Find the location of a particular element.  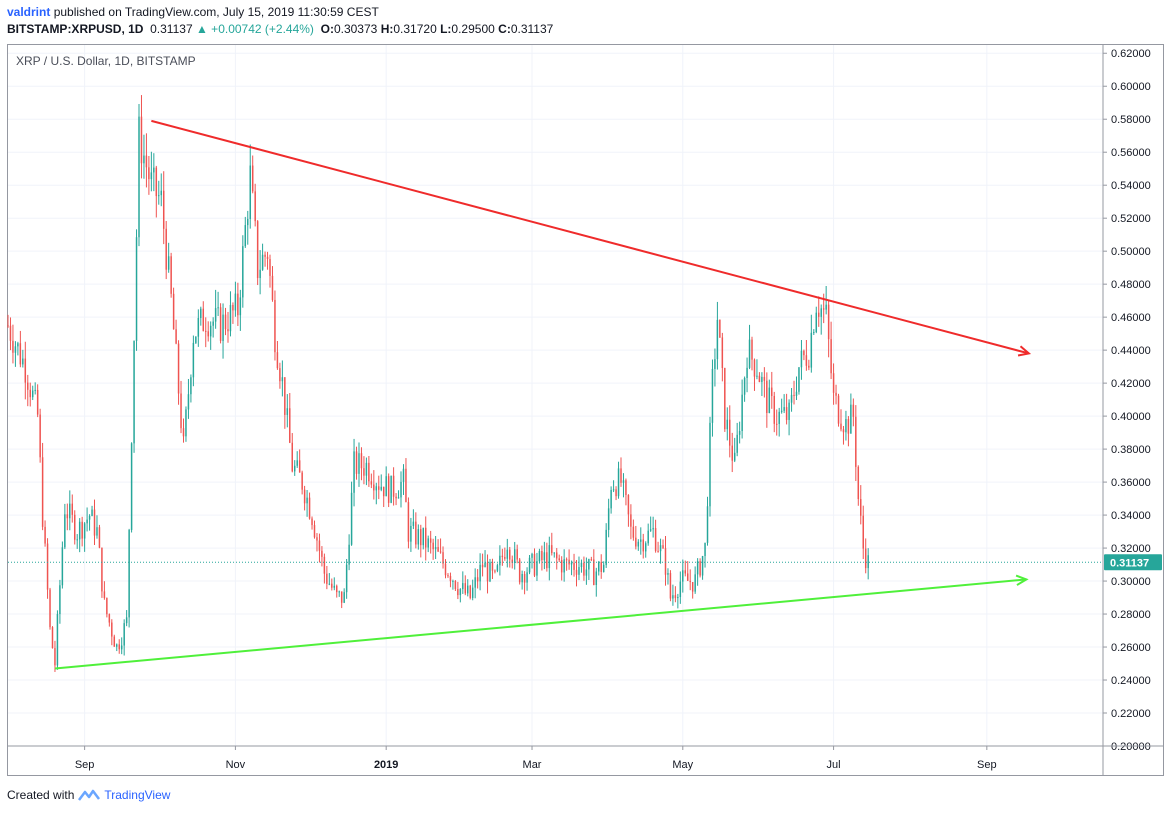

x-tick-label: Mar is located at coordinates (532, 765).